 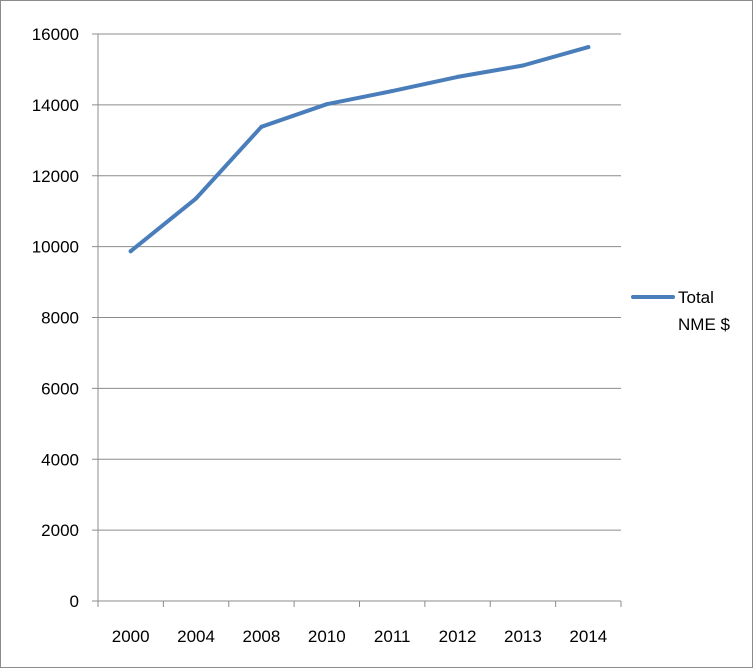 I want to click on y-axis-tick-labels: 0 2000 4000 6000 8000 10000 12000 14000 16000, so click(x=55, y=318).